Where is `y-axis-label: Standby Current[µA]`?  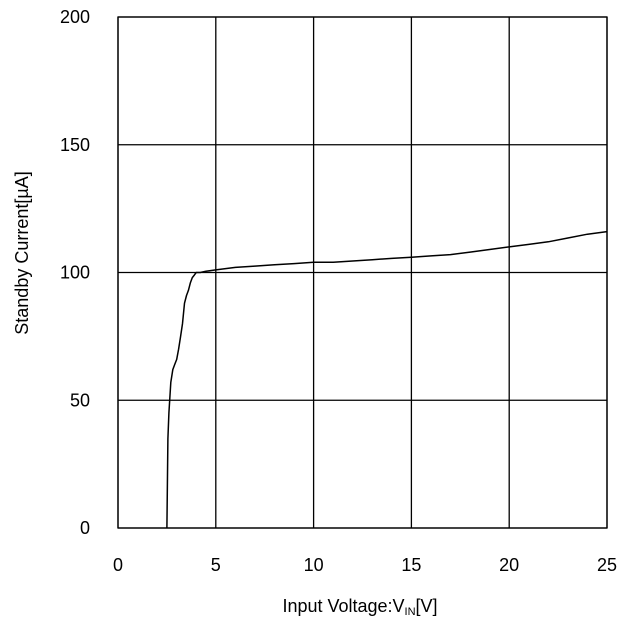 y-axis-label: Standby Current[µA] is located at coordinates (22, 252).